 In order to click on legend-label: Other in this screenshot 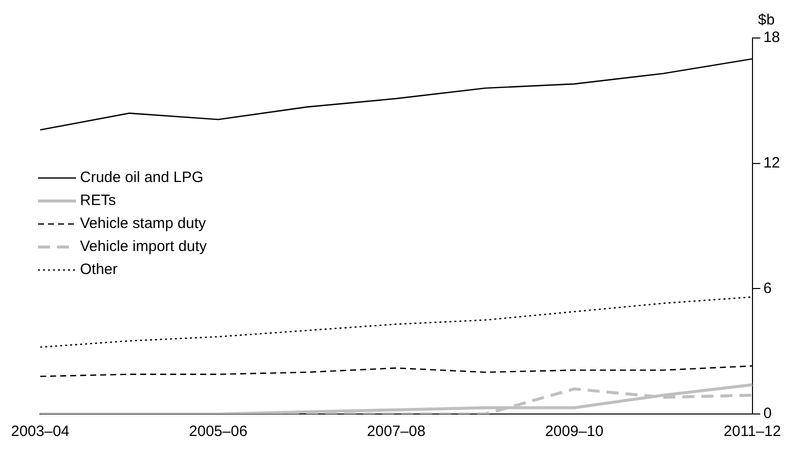, I will do `click(99, 269)`.